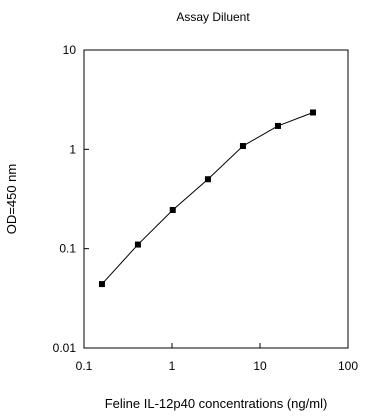 This screenshot has width=391, height=417. Describe the element at coordinates (84, 366) in the screenshot. I see `x-tick-label: 0.1` at that location.